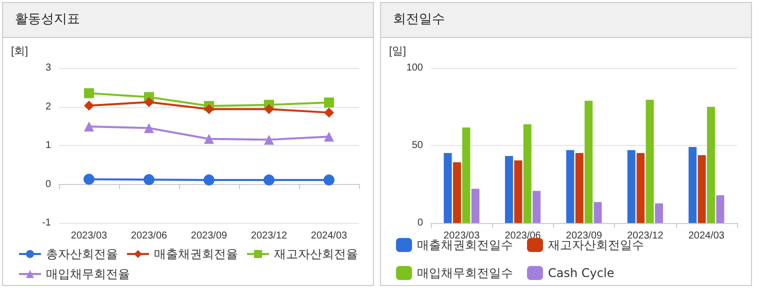 The height and width of the screenshot is (290, 760). What do you see at coordinates (19, 52) in the screenshot?
I see `y-axis-title: [회]` at bounding box center [19, 52].